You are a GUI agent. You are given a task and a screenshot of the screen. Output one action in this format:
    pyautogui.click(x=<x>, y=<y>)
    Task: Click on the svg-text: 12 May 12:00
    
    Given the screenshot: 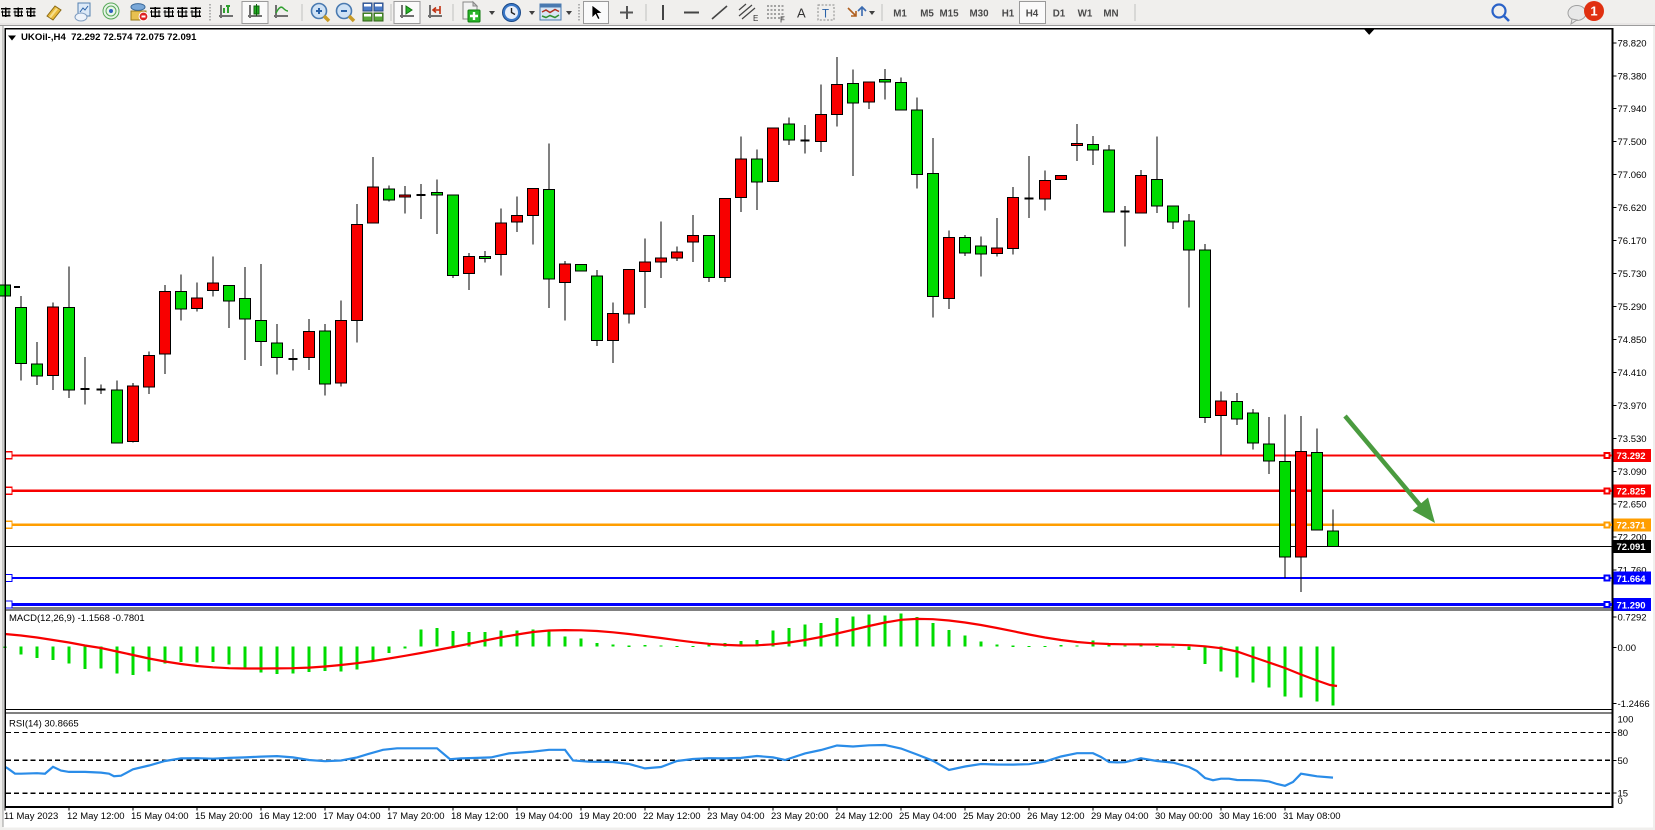 What is the action you would take?
    pyautogui.click(x=96, y=816)
    